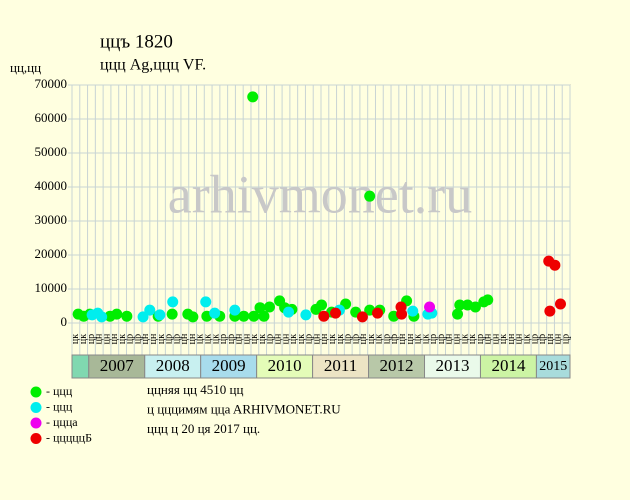  Describe the element at coordinates (136, 41) in the screenshot. I see `chart-title: ццъ 1820` at that location.